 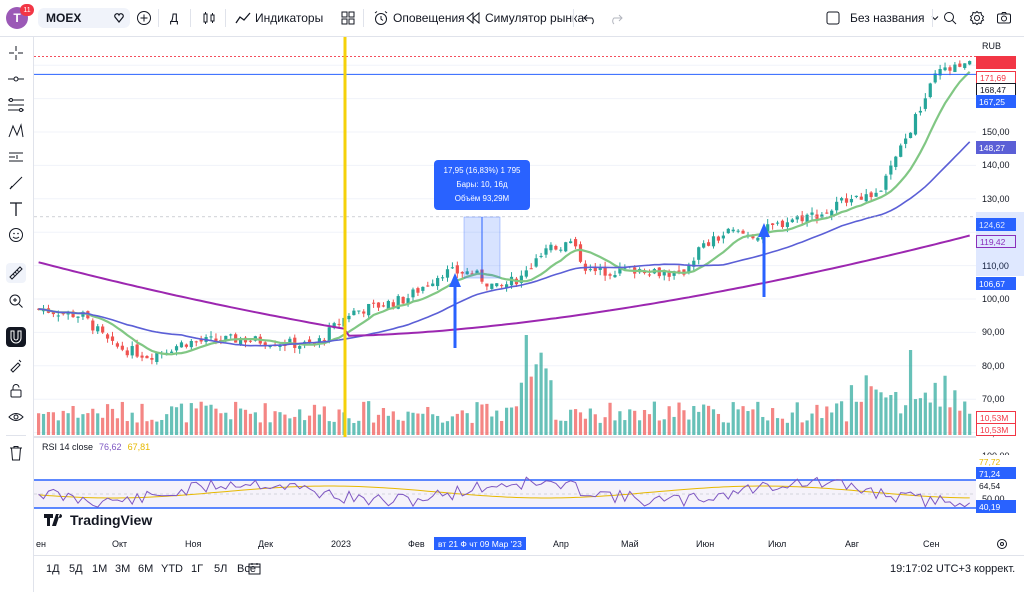 I want to click on crosshair-icon, so click(x=16, y=53).